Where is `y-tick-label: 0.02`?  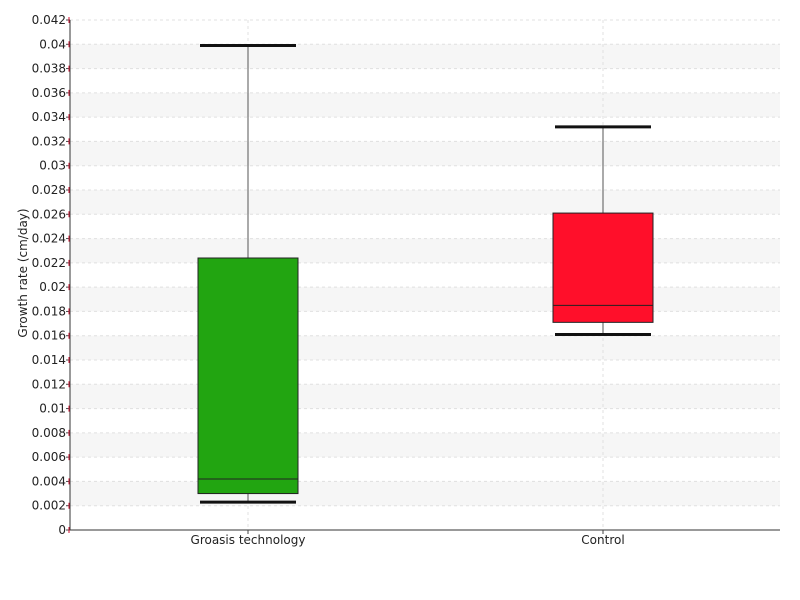 y-tick-label: 0.02 is located at coordinates (52, 287).